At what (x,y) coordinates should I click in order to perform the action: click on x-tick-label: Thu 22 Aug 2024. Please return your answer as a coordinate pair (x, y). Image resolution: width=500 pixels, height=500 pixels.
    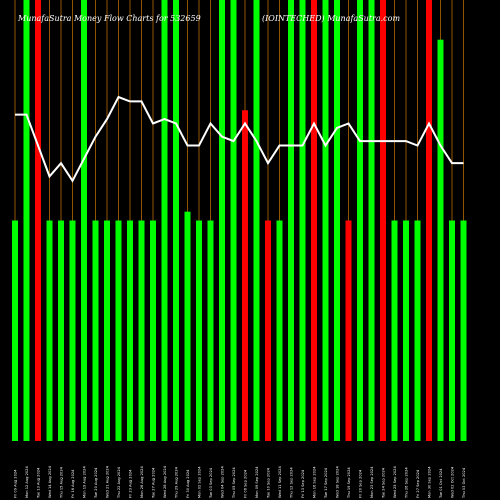
    Looking at the image, I should click on (119, 482).